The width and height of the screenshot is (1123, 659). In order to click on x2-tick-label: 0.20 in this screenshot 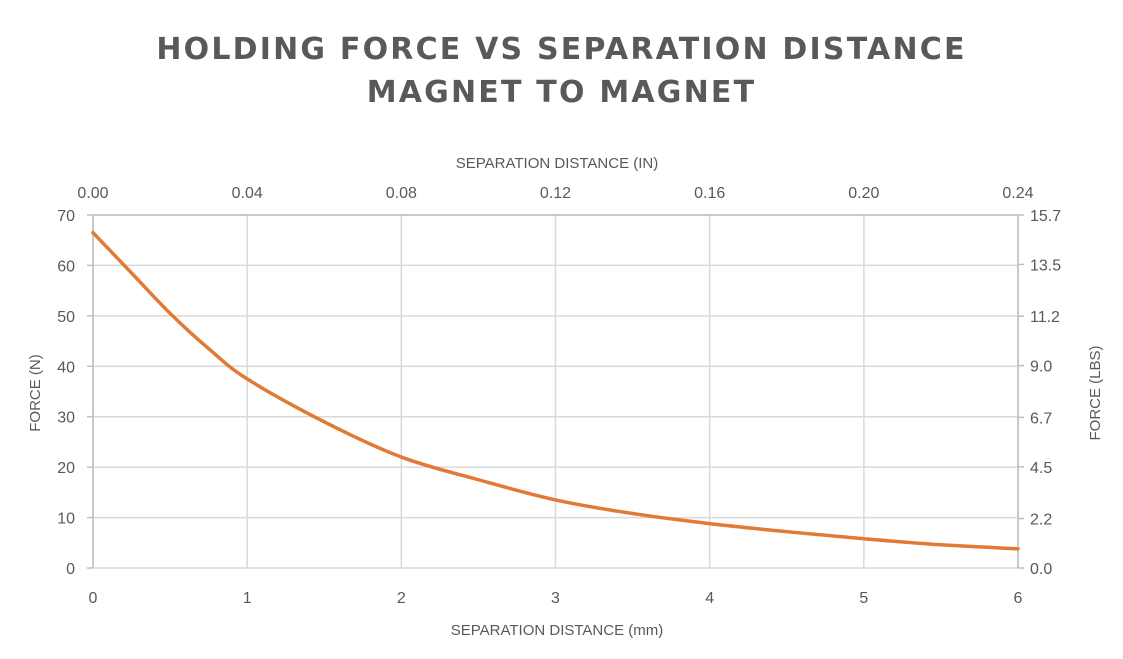, I will do `click(863, 193)`.